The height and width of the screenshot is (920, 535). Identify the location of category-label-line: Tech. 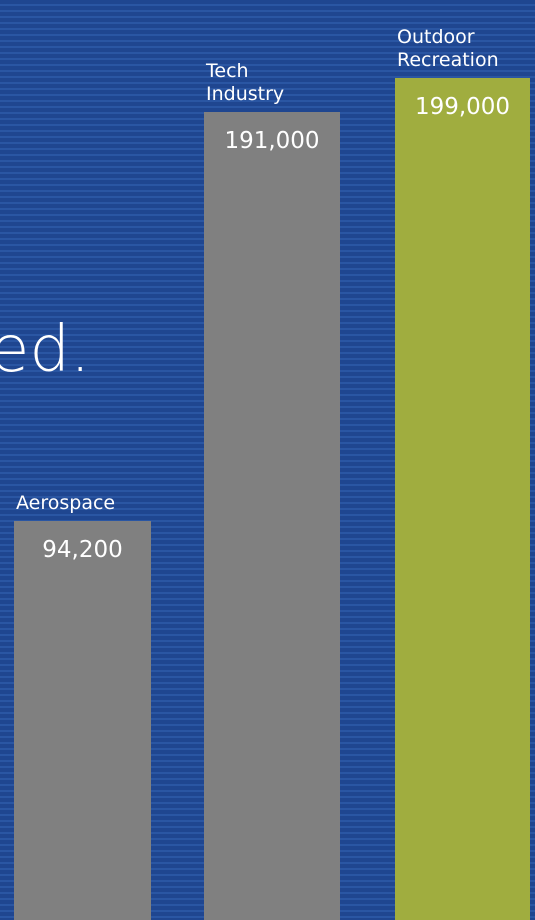
(227, 71).